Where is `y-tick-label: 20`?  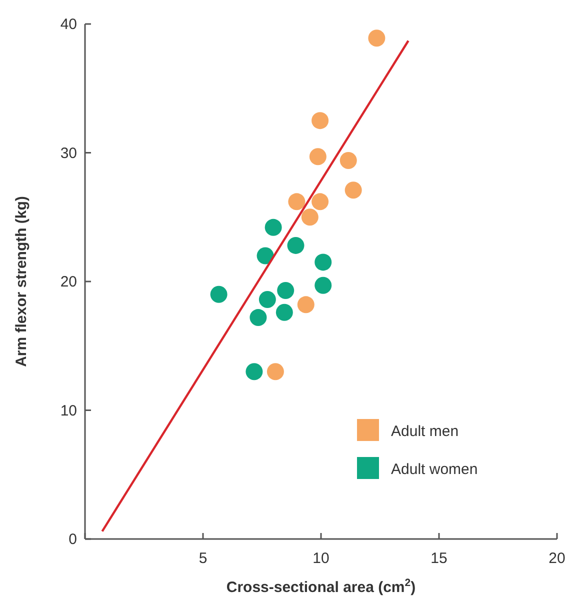
y-tick-label: 20 is located at coordinates (68, 282).